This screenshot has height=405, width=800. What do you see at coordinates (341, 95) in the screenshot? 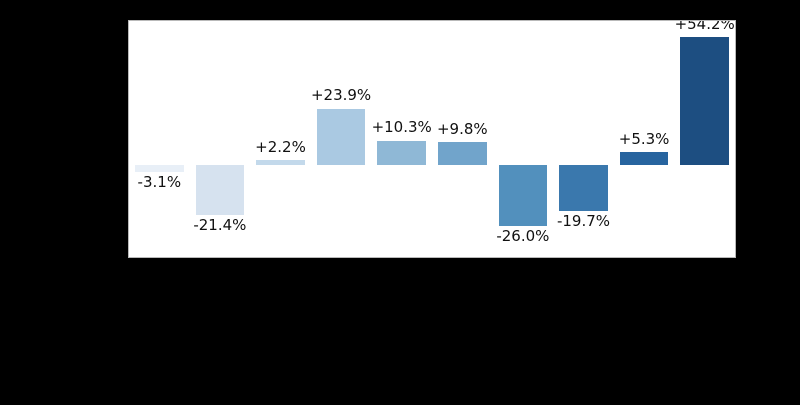
I see `bar-label-4: +23.9%` at bounding box center [341, 95].